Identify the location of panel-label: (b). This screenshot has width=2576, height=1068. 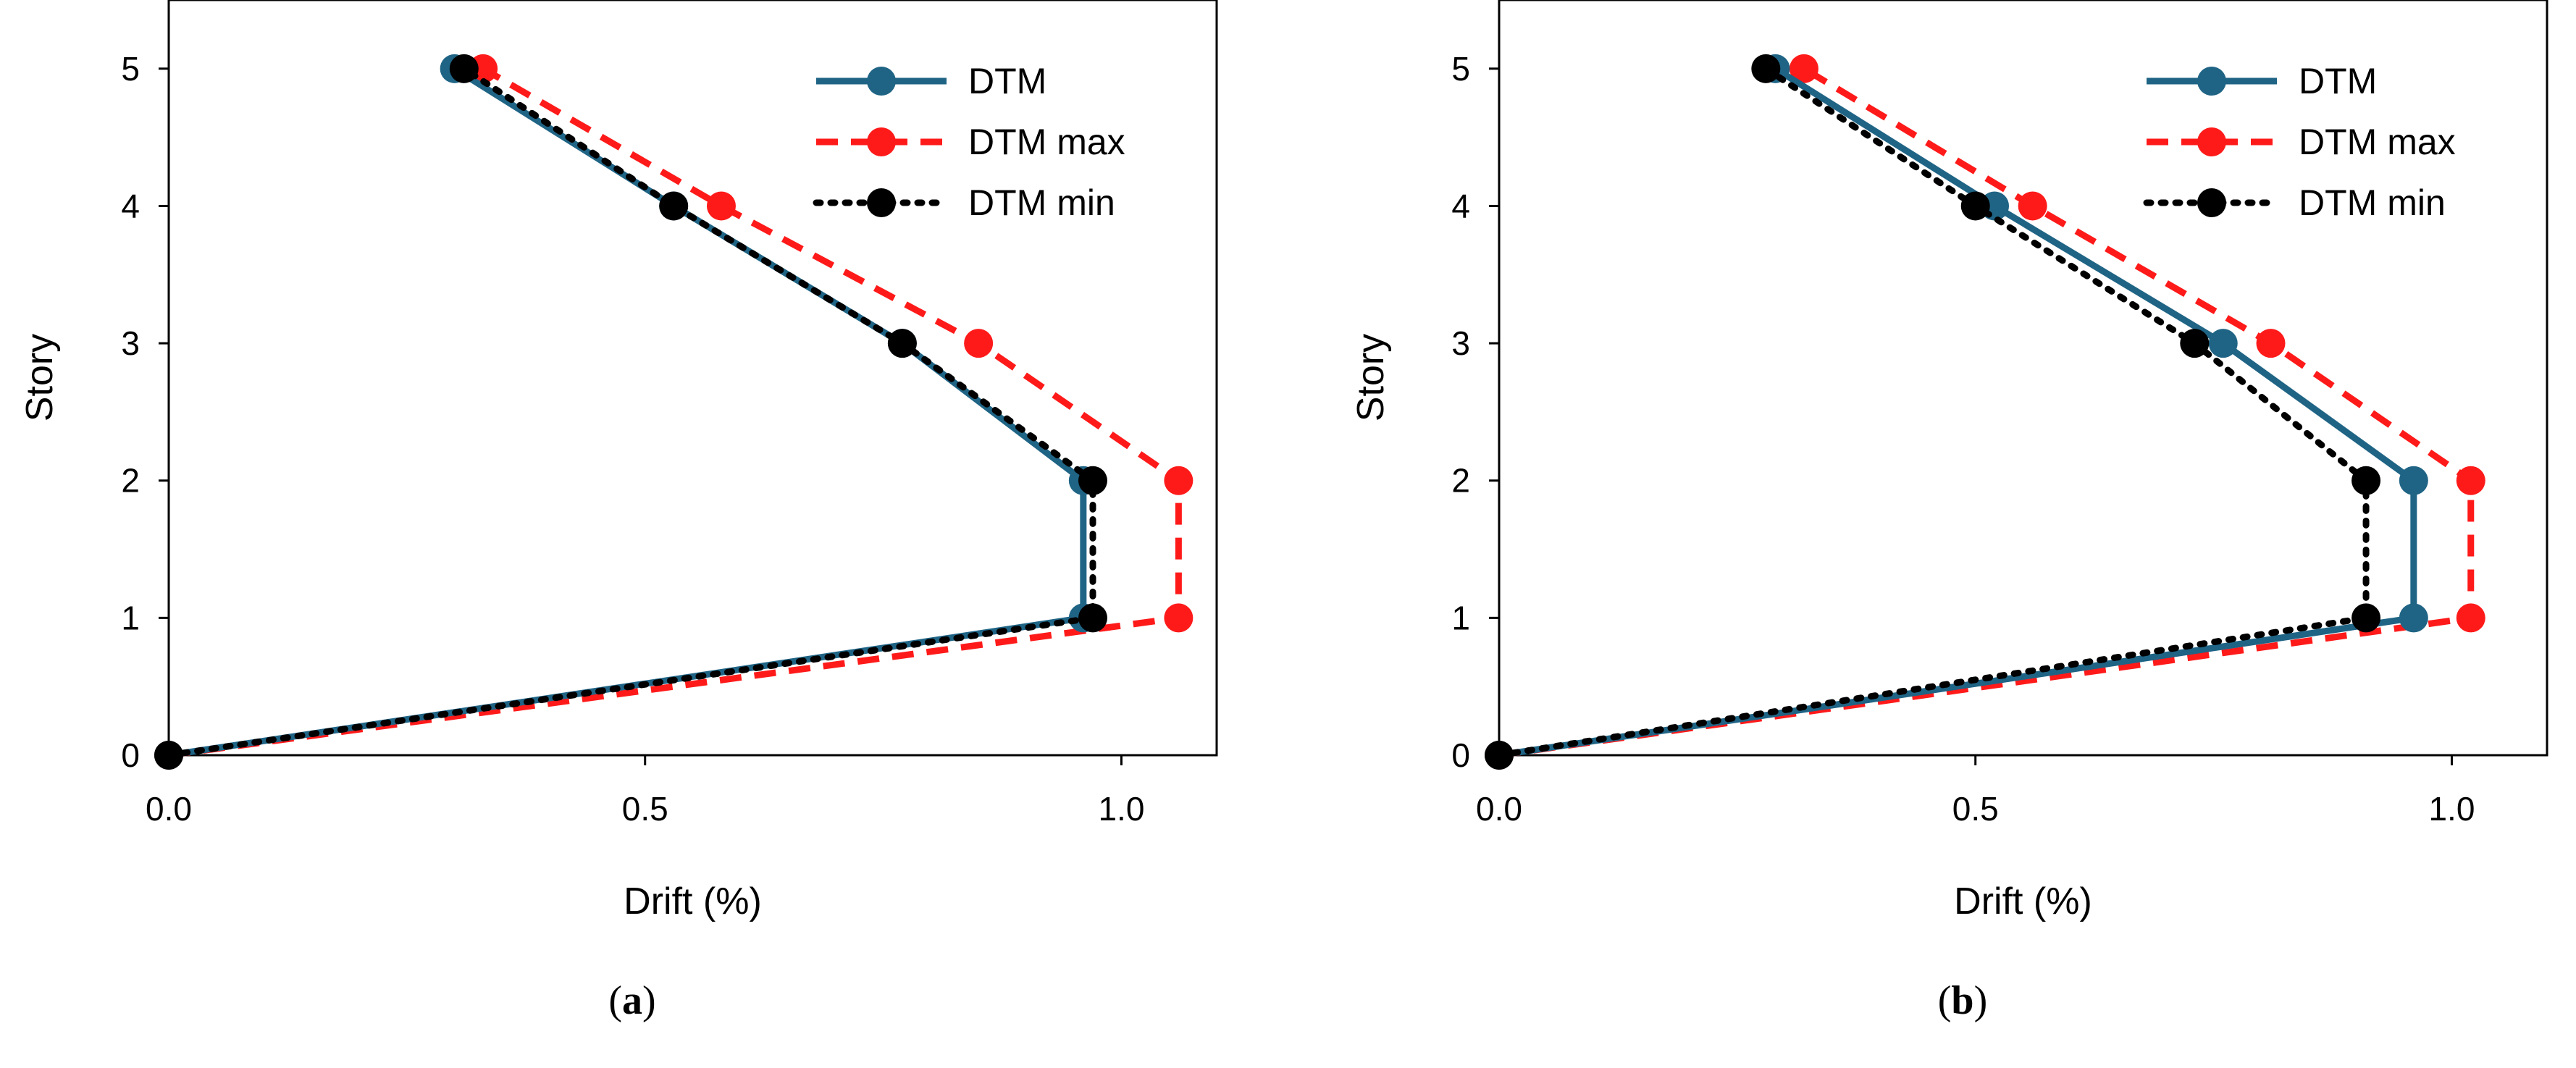
(1962, 1001).